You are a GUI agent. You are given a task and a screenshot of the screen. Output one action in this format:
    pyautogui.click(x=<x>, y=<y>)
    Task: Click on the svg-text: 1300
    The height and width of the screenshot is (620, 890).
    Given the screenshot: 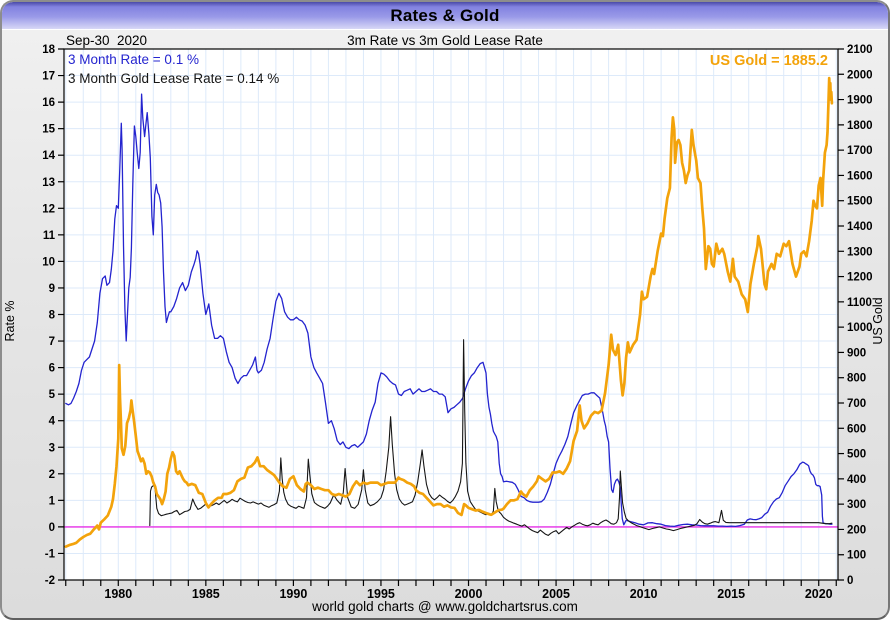 What is the action you would take?
    pyautogui.click(x=860, y=252)
    